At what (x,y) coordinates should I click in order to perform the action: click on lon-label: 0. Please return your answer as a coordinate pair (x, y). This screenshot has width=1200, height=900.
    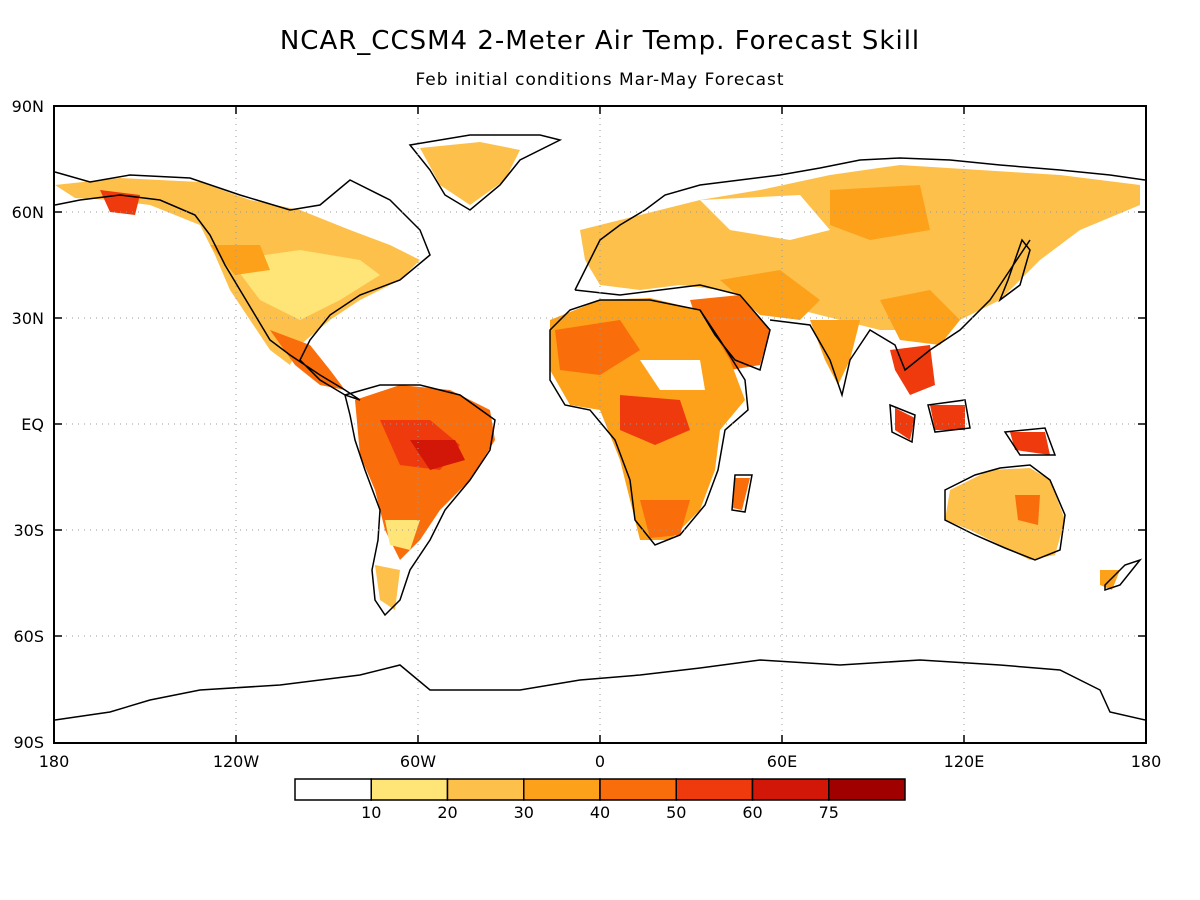
    Looking at the image, I should click on (600, 761).